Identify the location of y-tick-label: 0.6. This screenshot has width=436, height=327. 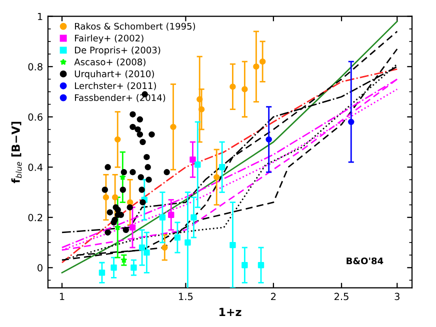
(35, 117).